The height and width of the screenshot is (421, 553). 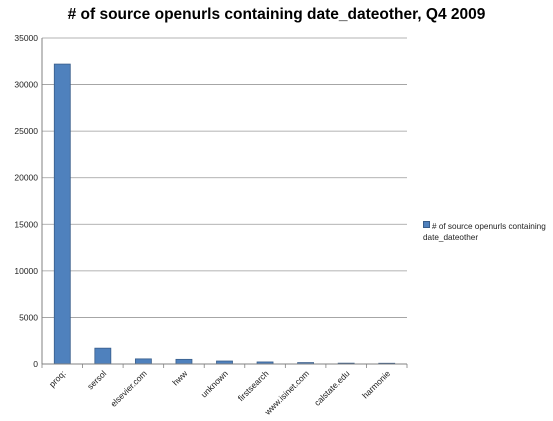 I want to click on x-tick-label: proq:, so click(x=57, y=378).